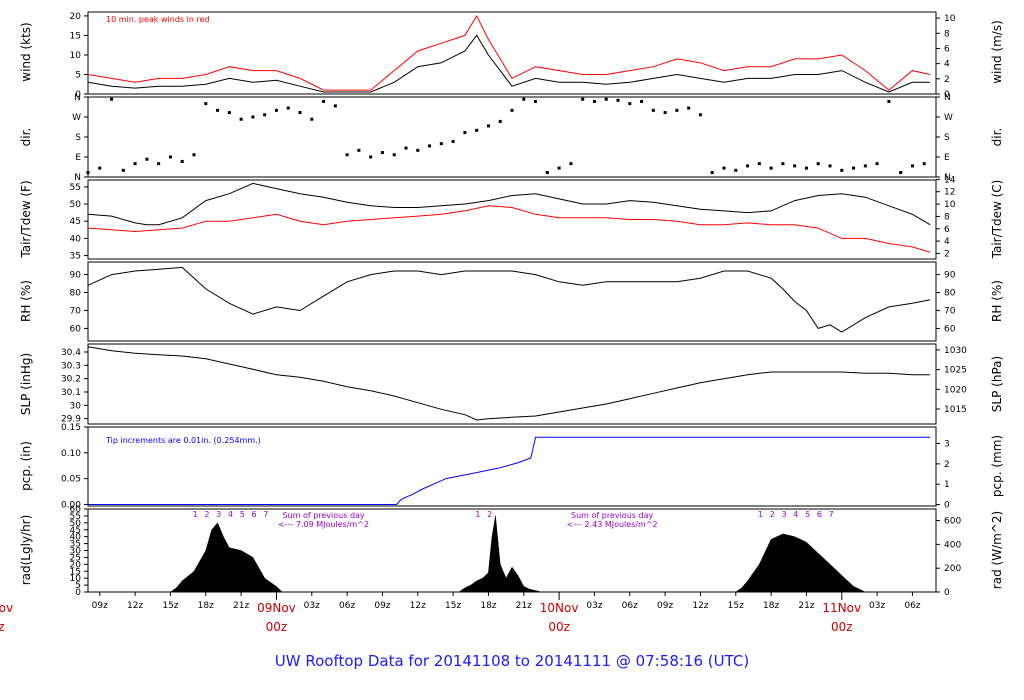 The height and width of the screenshot is (700, 1024). Describe the element at coordinates (517, 554) in the screenshot. I see `series-area` at that location.